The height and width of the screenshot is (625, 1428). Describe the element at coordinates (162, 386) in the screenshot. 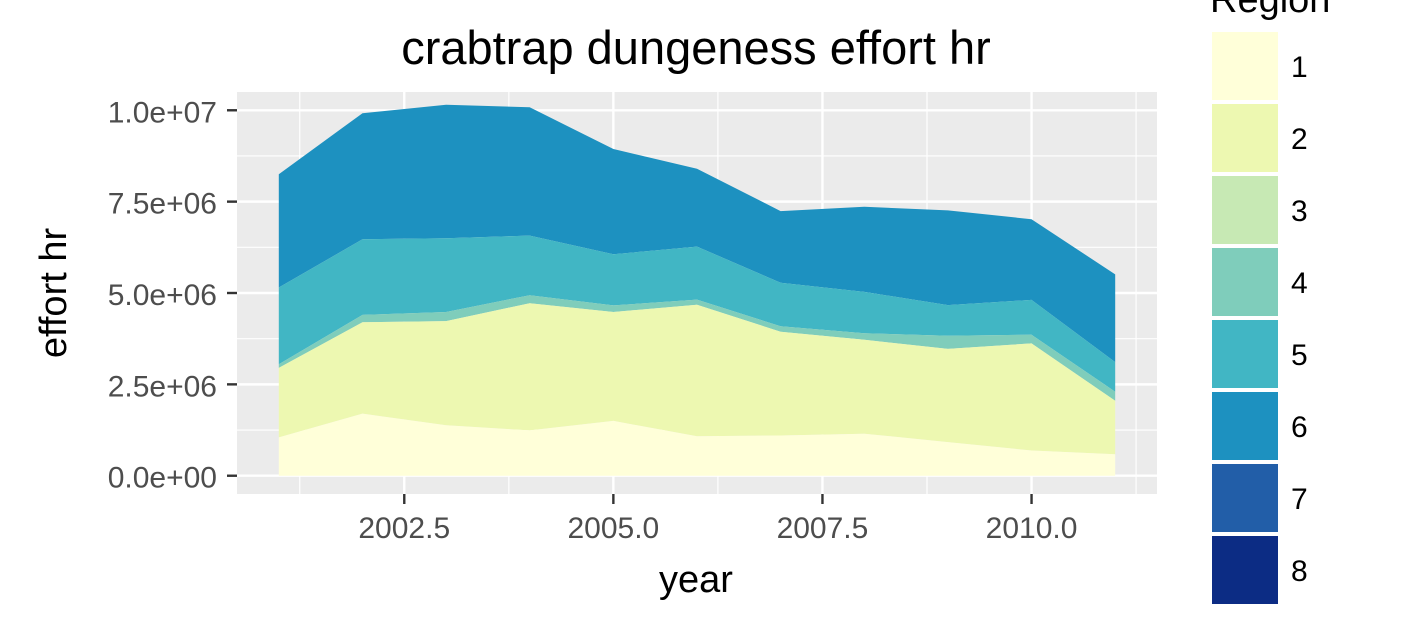

I see `y-tick-label: 2.5e+06` at that location.